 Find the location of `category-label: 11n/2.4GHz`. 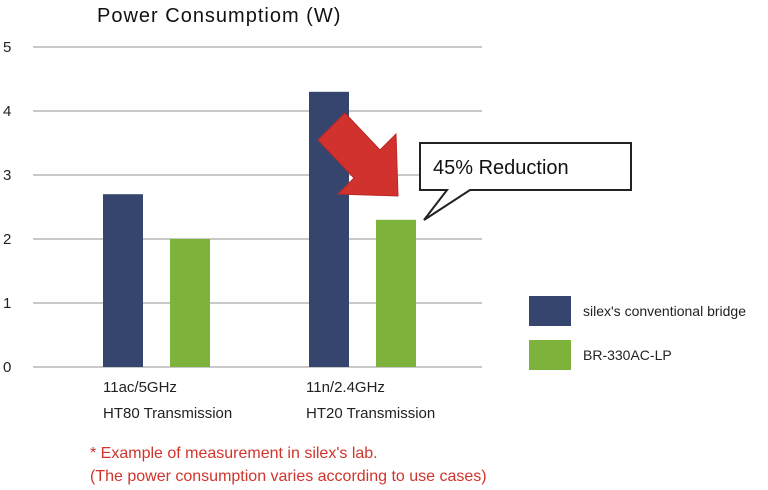

category-label: 11n/2.4GHz is located at coordinates (345, 387).